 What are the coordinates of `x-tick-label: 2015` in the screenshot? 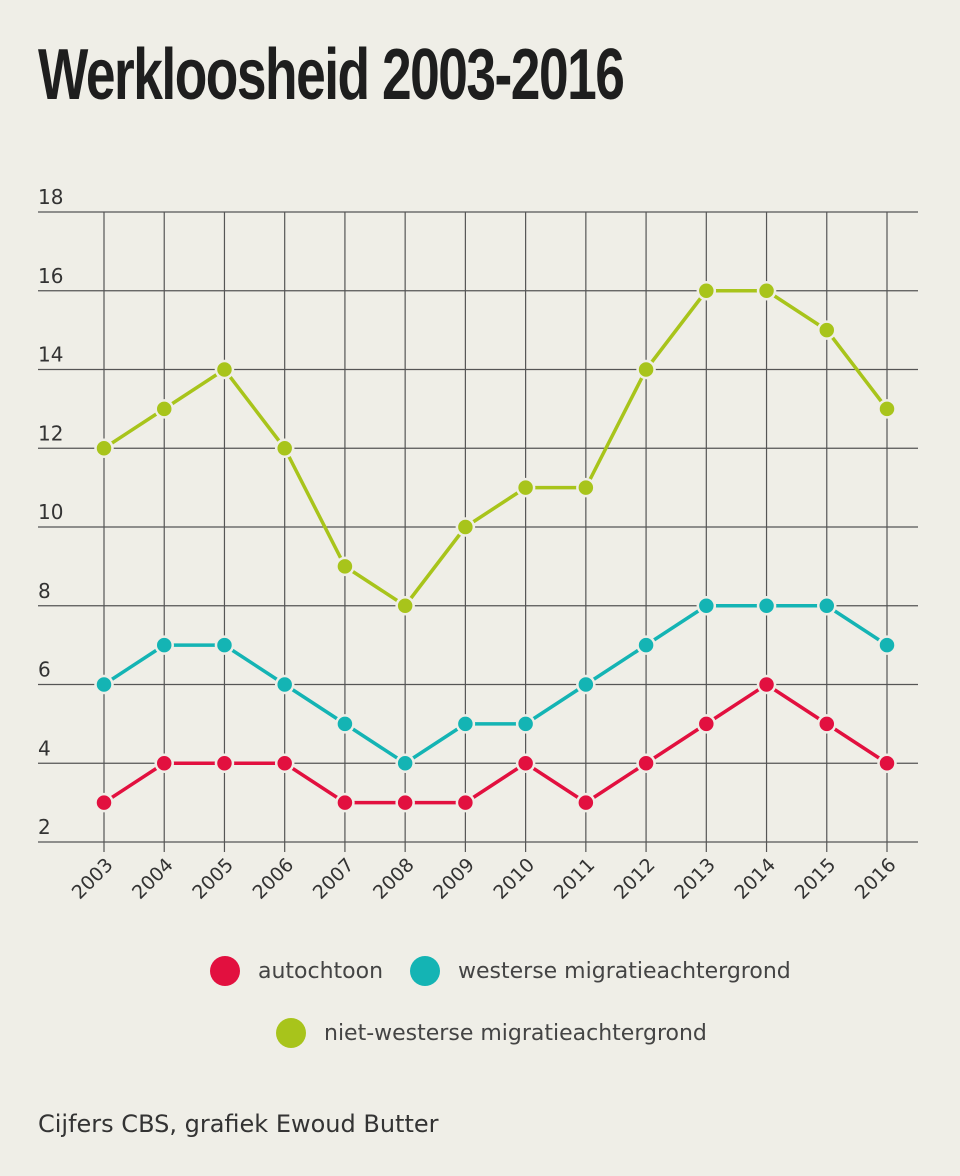 It's located at (816, 879).